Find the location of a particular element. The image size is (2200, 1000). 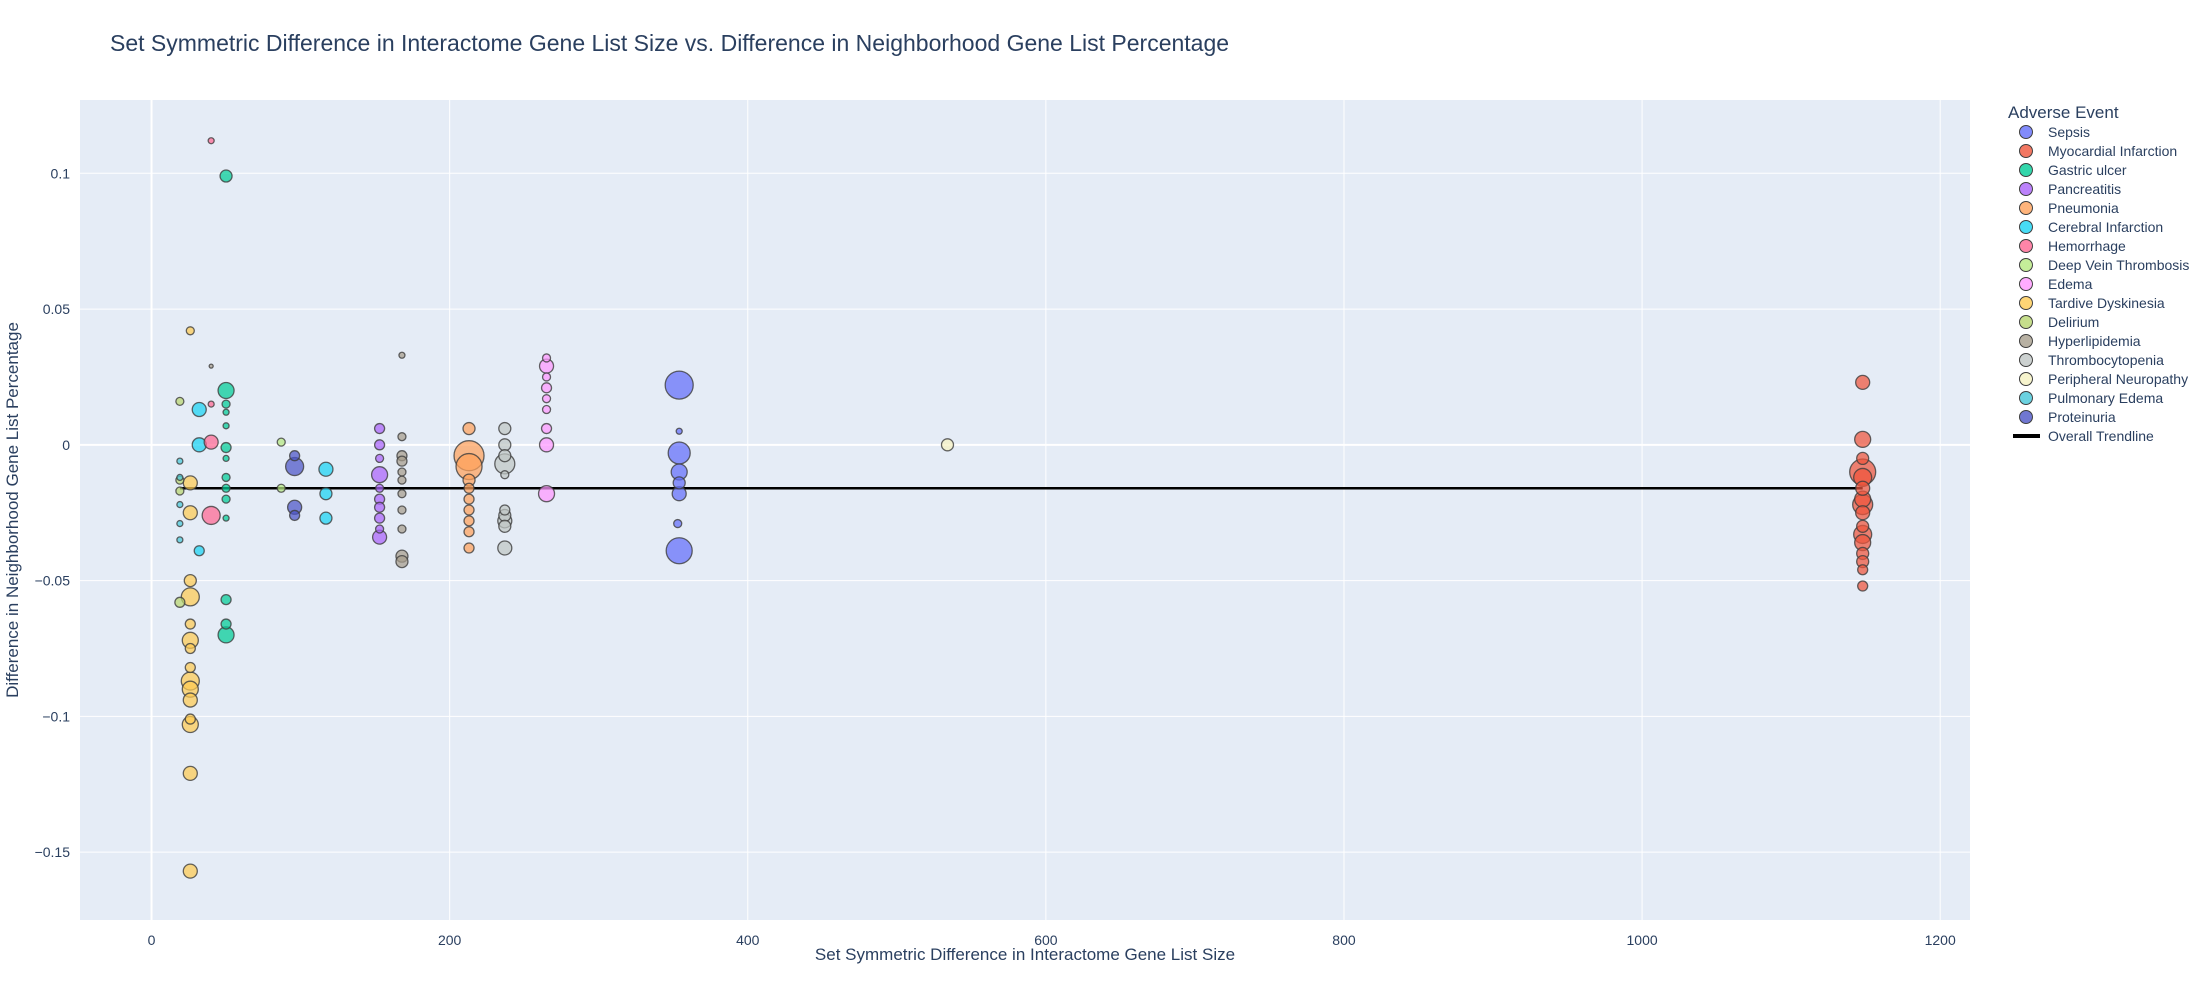

legend-label: Cerebral Infarction is located at coordinates (2105, 227).